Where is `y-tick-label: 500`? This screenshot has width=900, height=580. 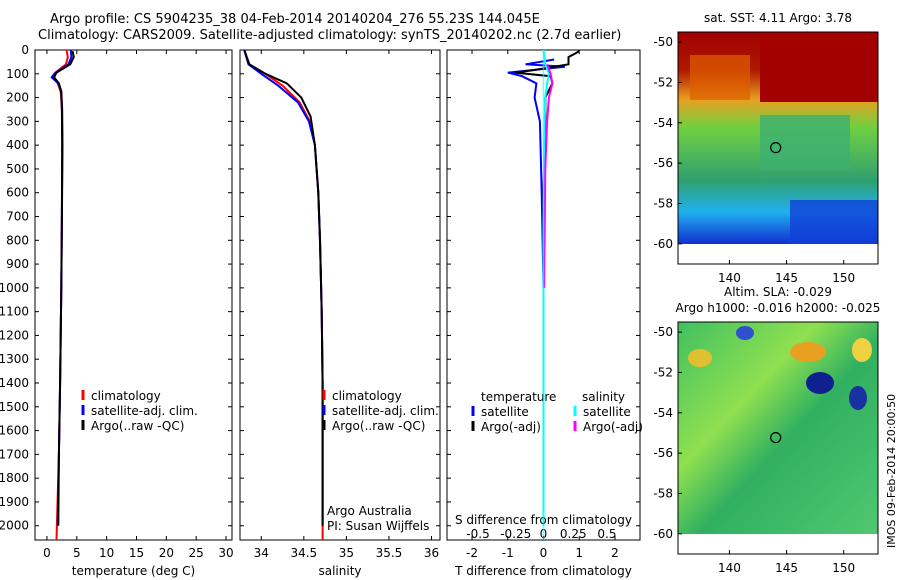 y-tick-label: 500 is located at coordinates (17, 169).